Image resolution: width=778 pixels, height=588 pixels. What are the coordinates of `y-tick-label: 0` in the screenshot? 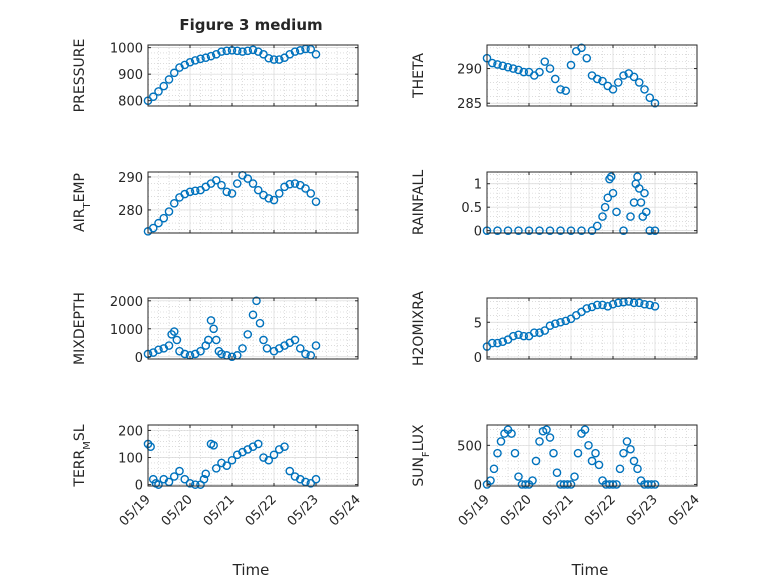 It's located at (478, 358).